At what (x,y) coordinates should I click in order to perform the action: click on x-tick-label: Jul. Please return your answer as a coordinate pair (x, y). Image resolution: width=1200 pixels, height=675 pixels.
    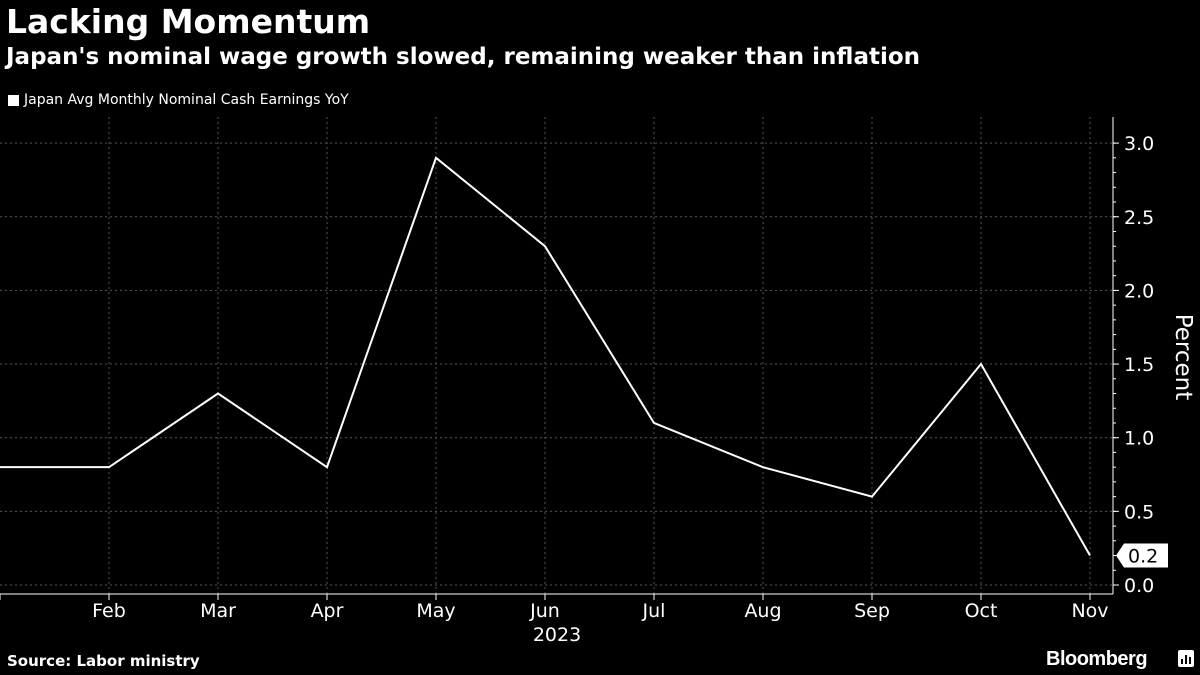
    Looking at the image, I should click on (654, 611).